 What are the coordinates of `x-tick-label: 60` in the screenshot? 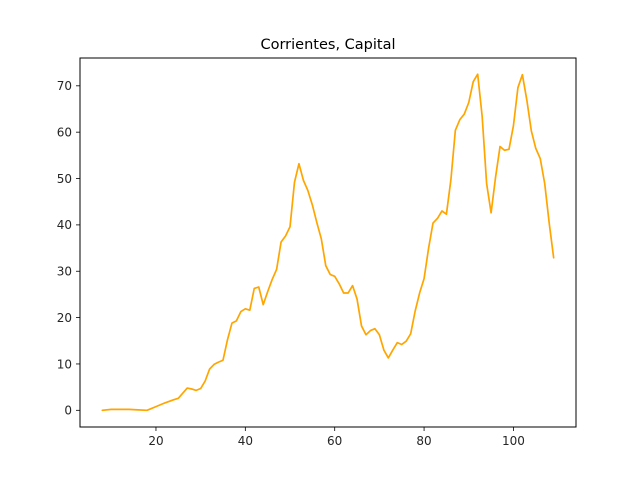 It's located at (334, 441).